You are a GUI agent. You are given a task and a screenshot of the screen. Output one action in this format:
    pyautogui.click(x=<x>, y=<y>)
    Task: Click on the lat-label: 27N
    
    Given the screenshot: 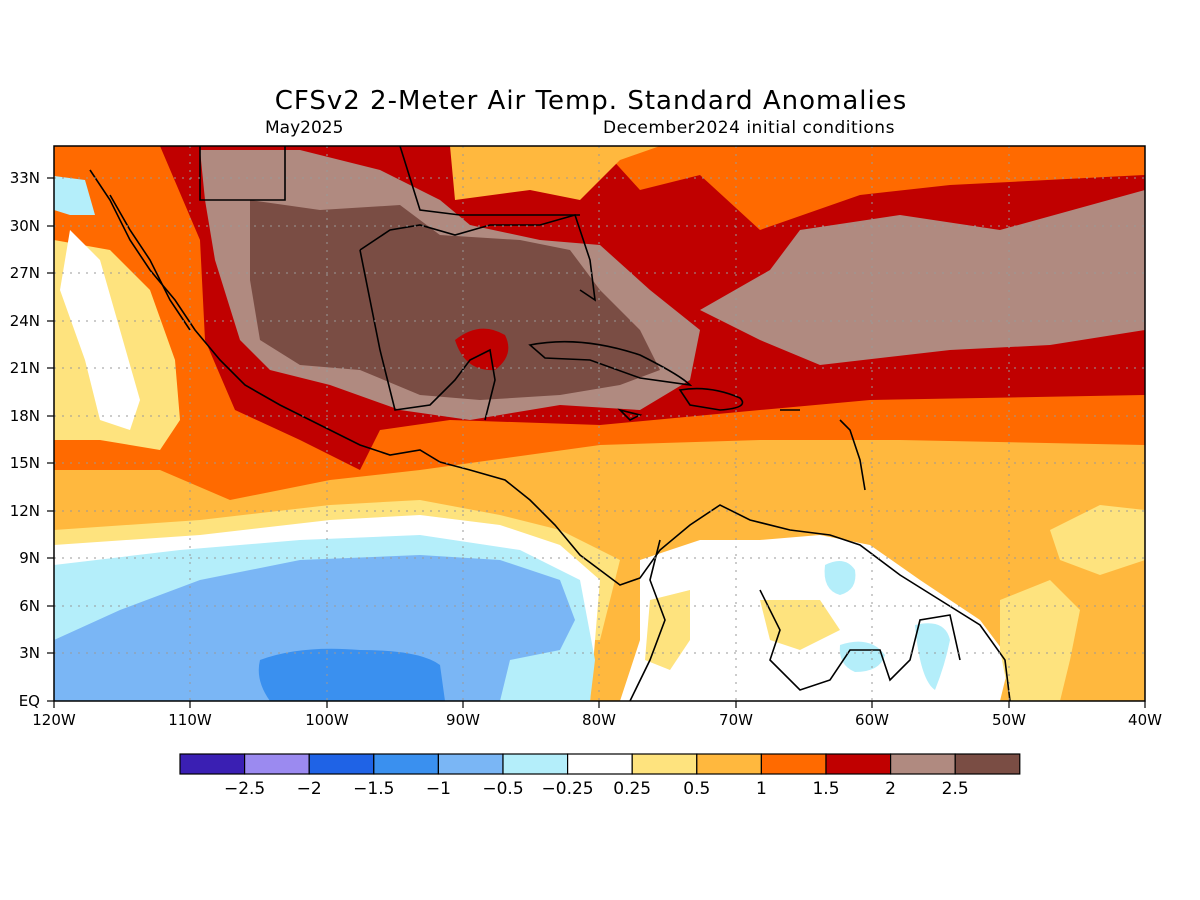 What is the action you would take?
    pyautogui.click(x=25, y=273)
    